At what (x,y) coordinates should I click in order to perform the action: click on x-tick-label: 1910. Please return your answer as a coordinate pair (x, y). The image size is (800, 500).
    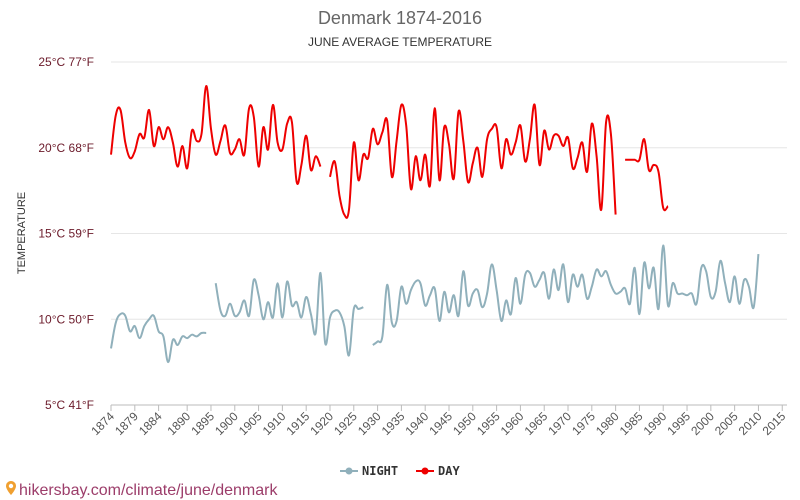
    Looking at the image, I should click on (274, 423).